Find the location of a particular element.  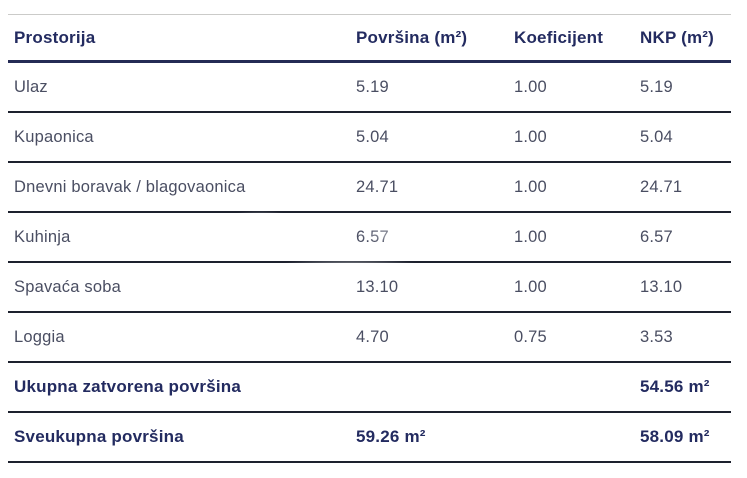

total-row-overall-area: Sveukupna površina 59.26 m² 58.09 m² is located at coordinates (369, 438).